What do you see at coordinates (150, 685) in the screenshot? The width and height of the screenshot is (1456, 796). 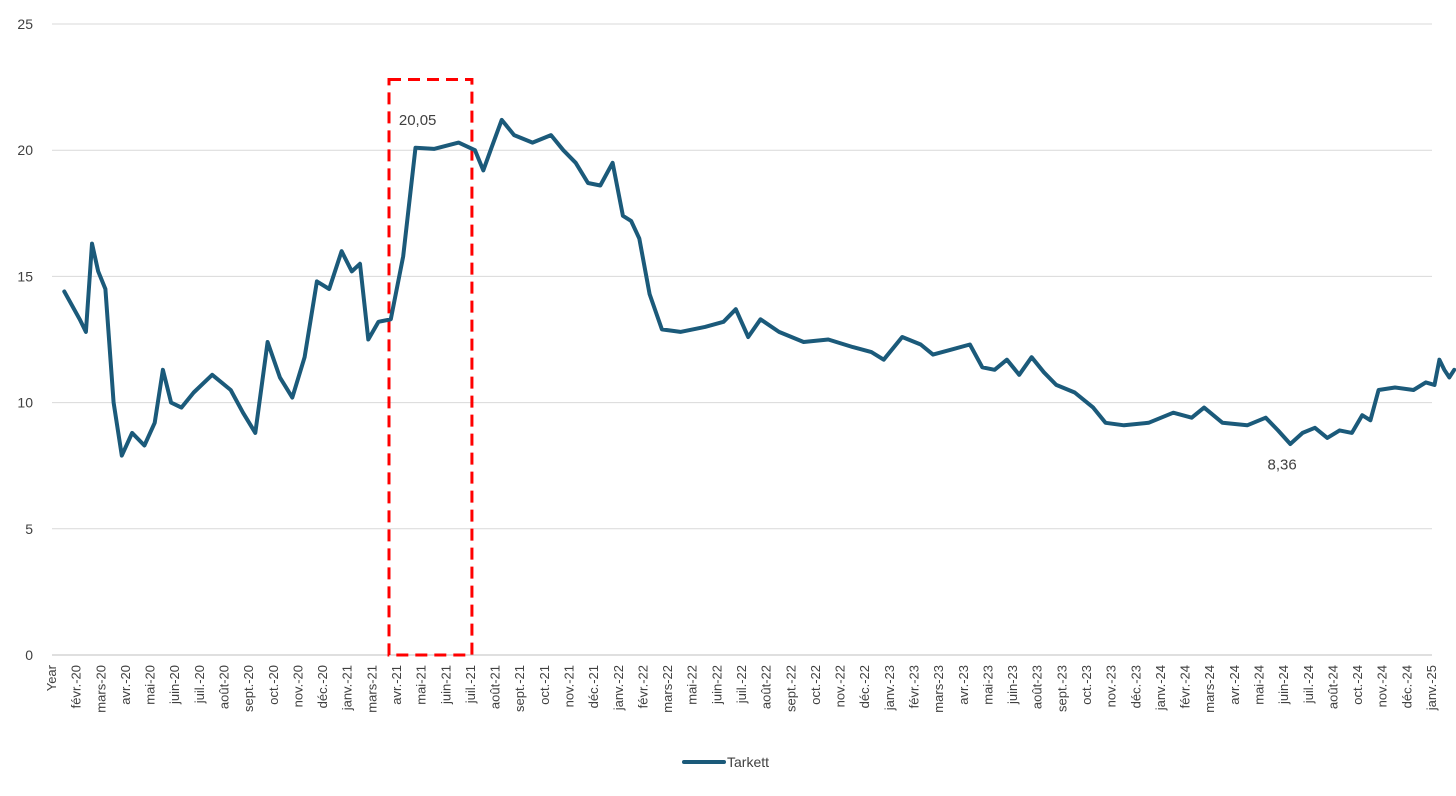 I see `x-tick-label: mai-20` at bounding box center [150, 685].